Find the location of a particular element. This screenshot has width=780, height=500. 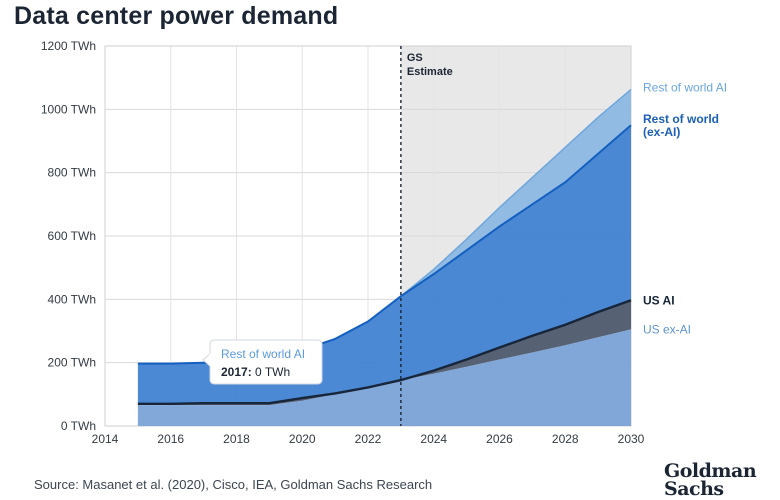

y-tick-label: 400 TWh is located at coordinates (72, 299).